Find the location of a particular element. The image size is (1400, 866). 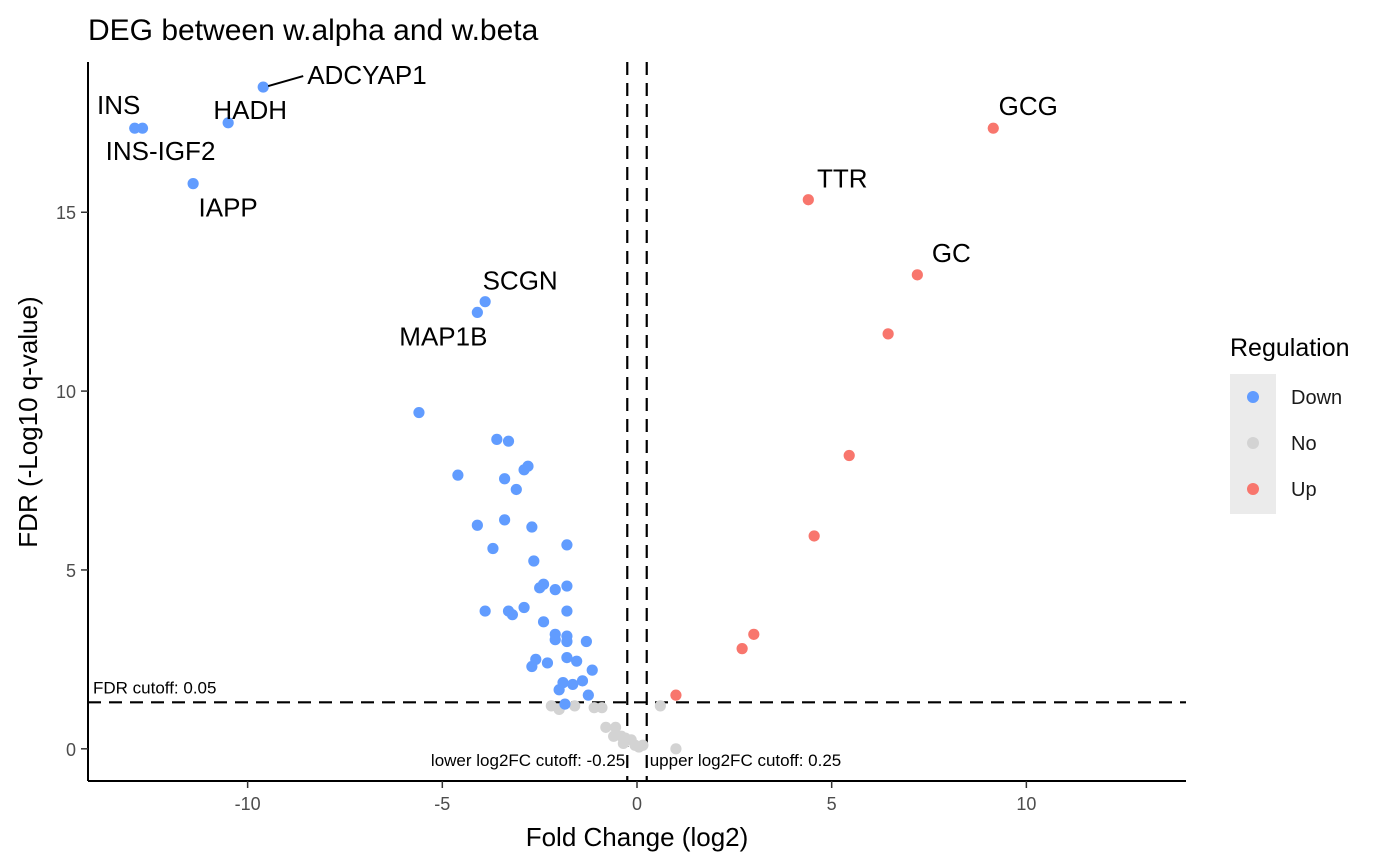

gene-label-gcg: GCG is located at coordinates (1028, 106).